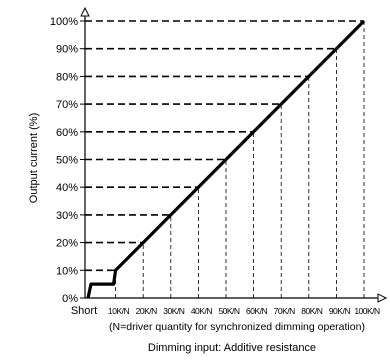 The image size is (390, 363). I want to click on y-axis-label: Output current (%), so click(34, 158).